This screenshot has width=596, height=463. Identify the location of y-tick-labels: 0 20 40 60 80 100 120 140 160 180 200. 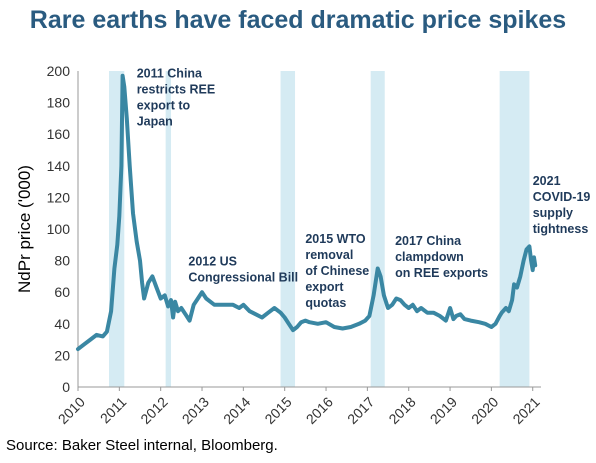
(59, 229).